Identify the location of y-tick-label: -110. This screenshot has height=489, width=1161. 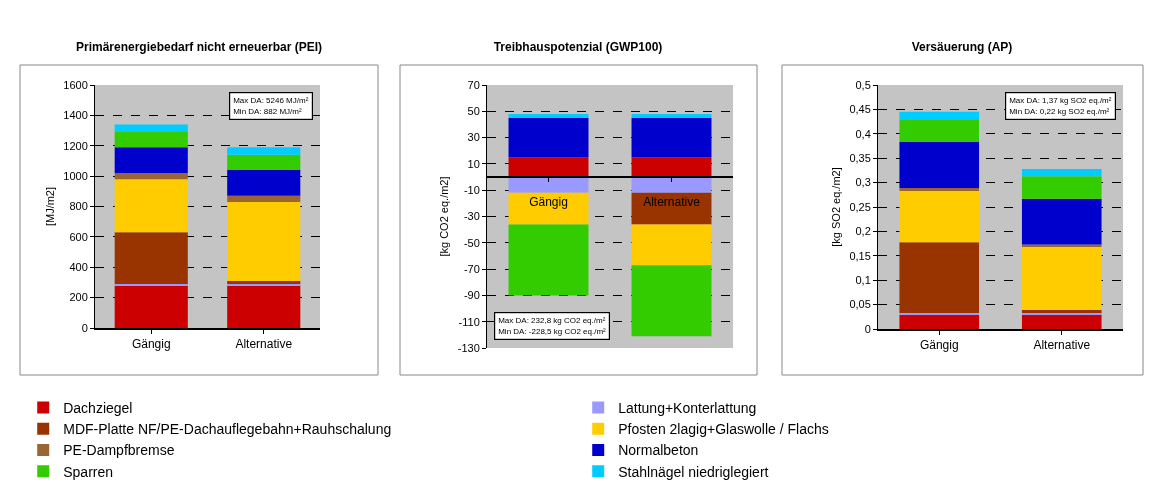
(469, 321).